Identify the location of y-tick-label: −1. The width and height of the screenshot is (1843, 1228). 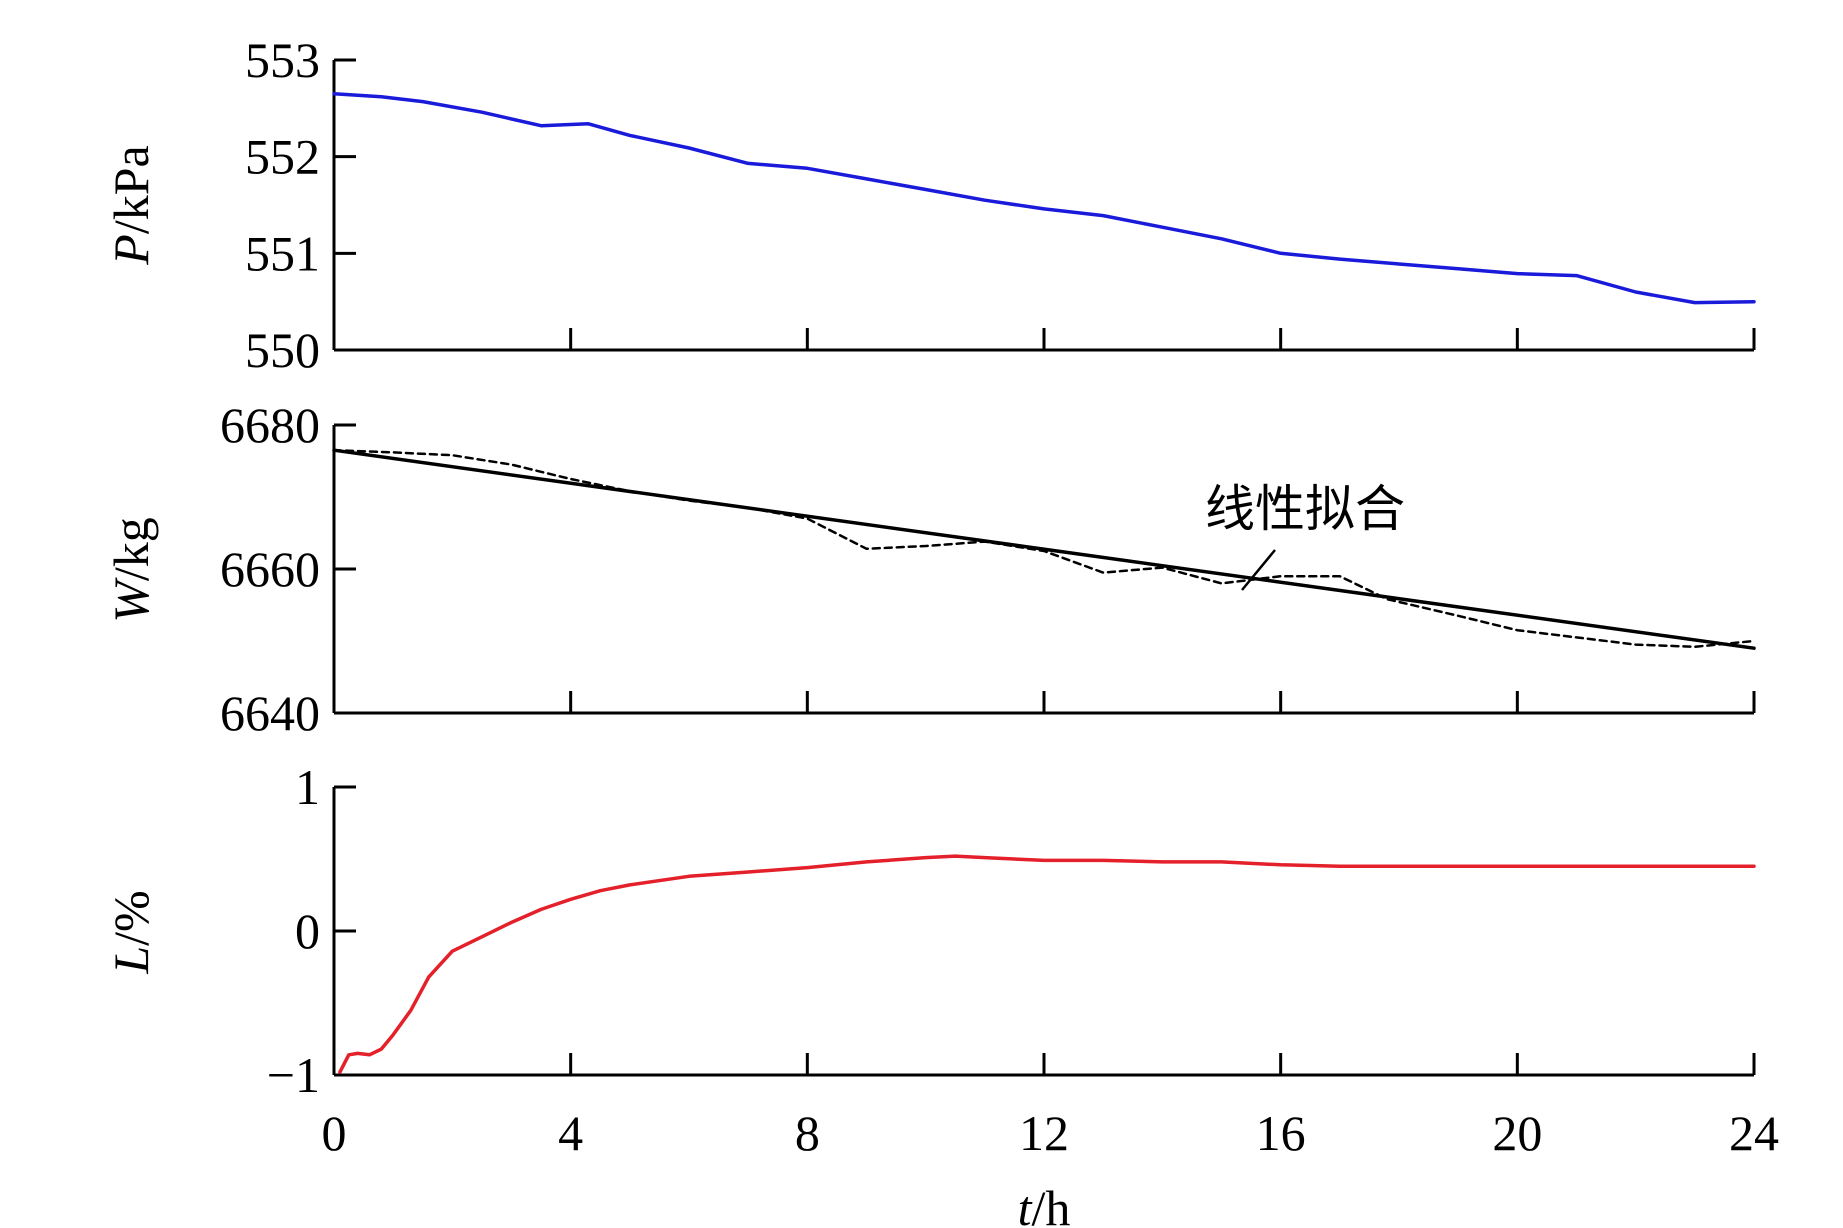
(293, 1075).